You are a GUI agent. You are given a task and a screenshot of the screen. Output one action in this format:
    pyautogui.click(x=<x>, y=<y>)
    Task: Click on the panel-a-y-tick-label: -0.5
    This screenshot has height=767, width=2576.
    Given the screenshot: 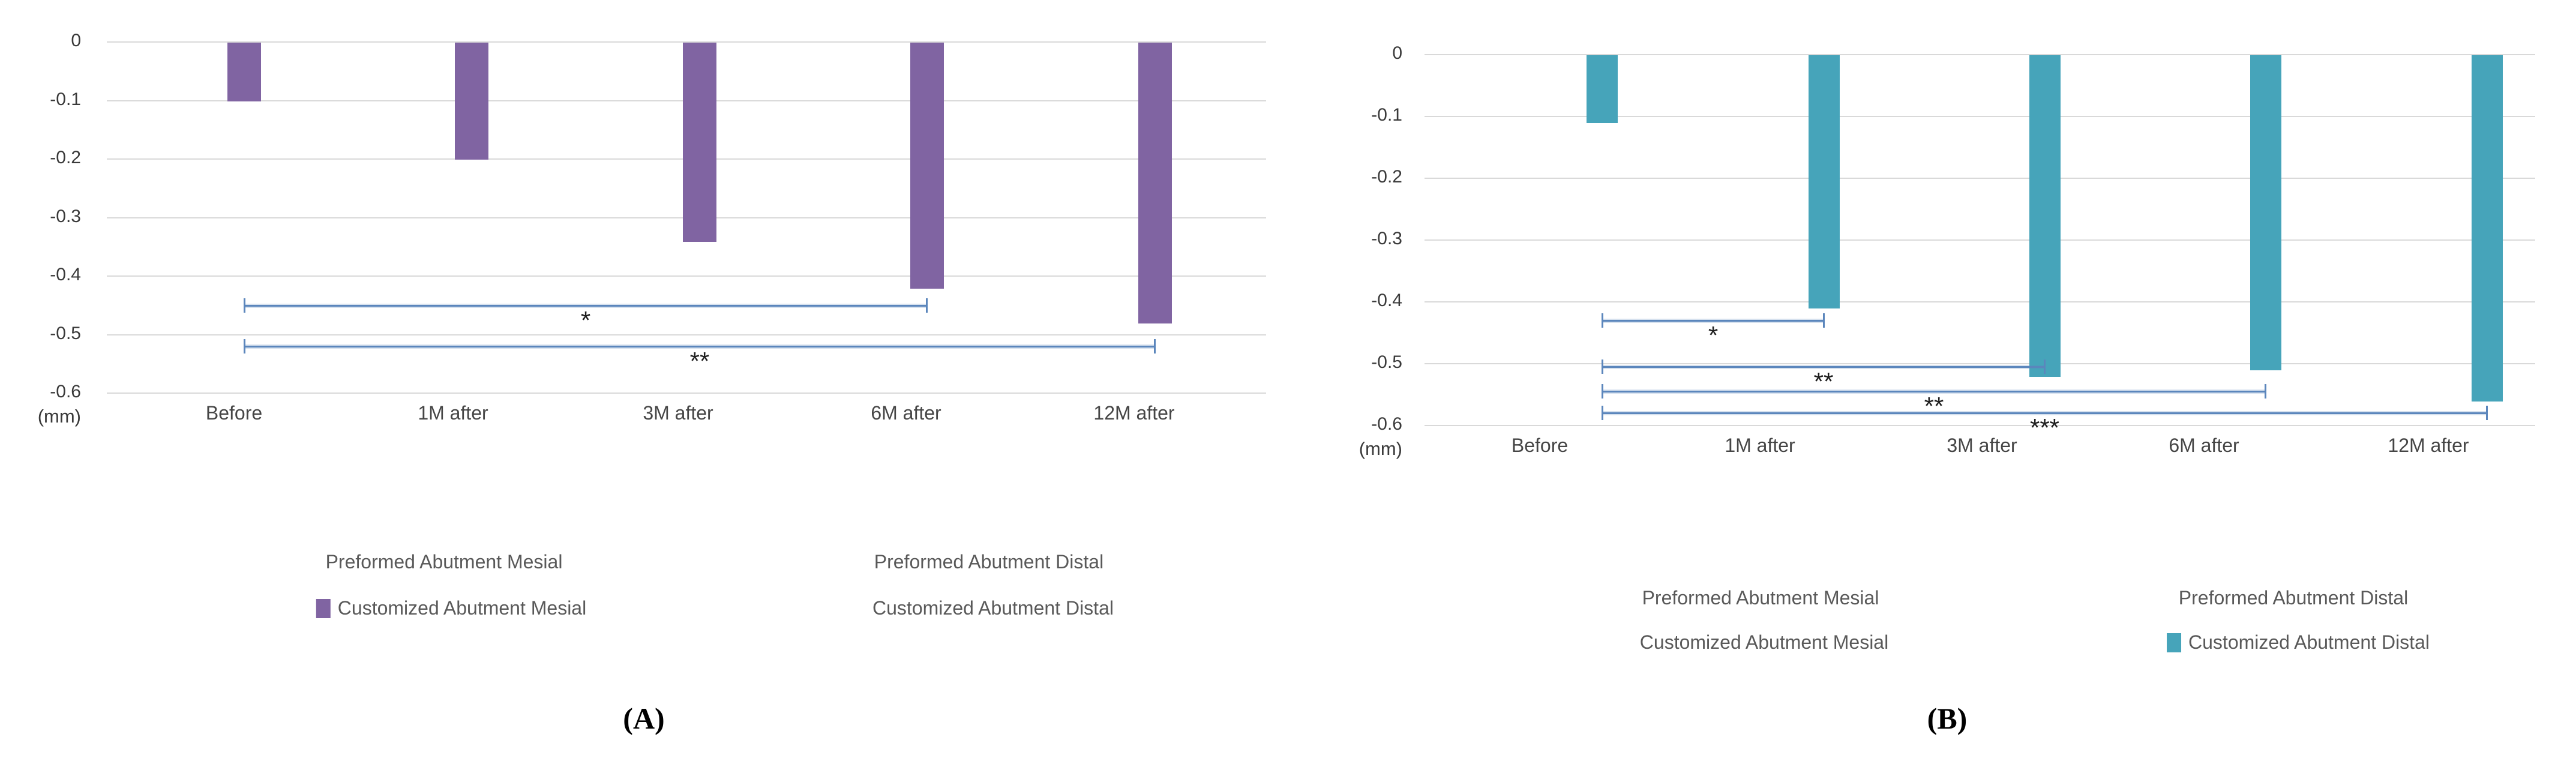 What is the action you would take?
    pyautogui.click(x=65, y=333)
    